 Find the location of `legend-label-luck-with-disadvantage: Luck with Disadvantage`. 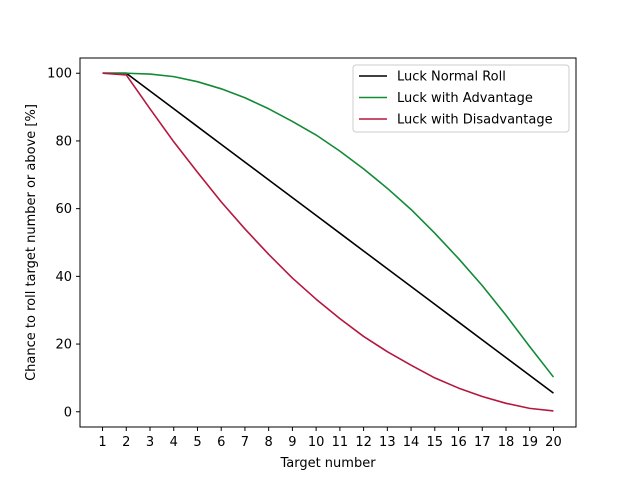

legend-label-luck-with-disadvantage: Luck with Disadvantage is located at coordinates (475, 120).